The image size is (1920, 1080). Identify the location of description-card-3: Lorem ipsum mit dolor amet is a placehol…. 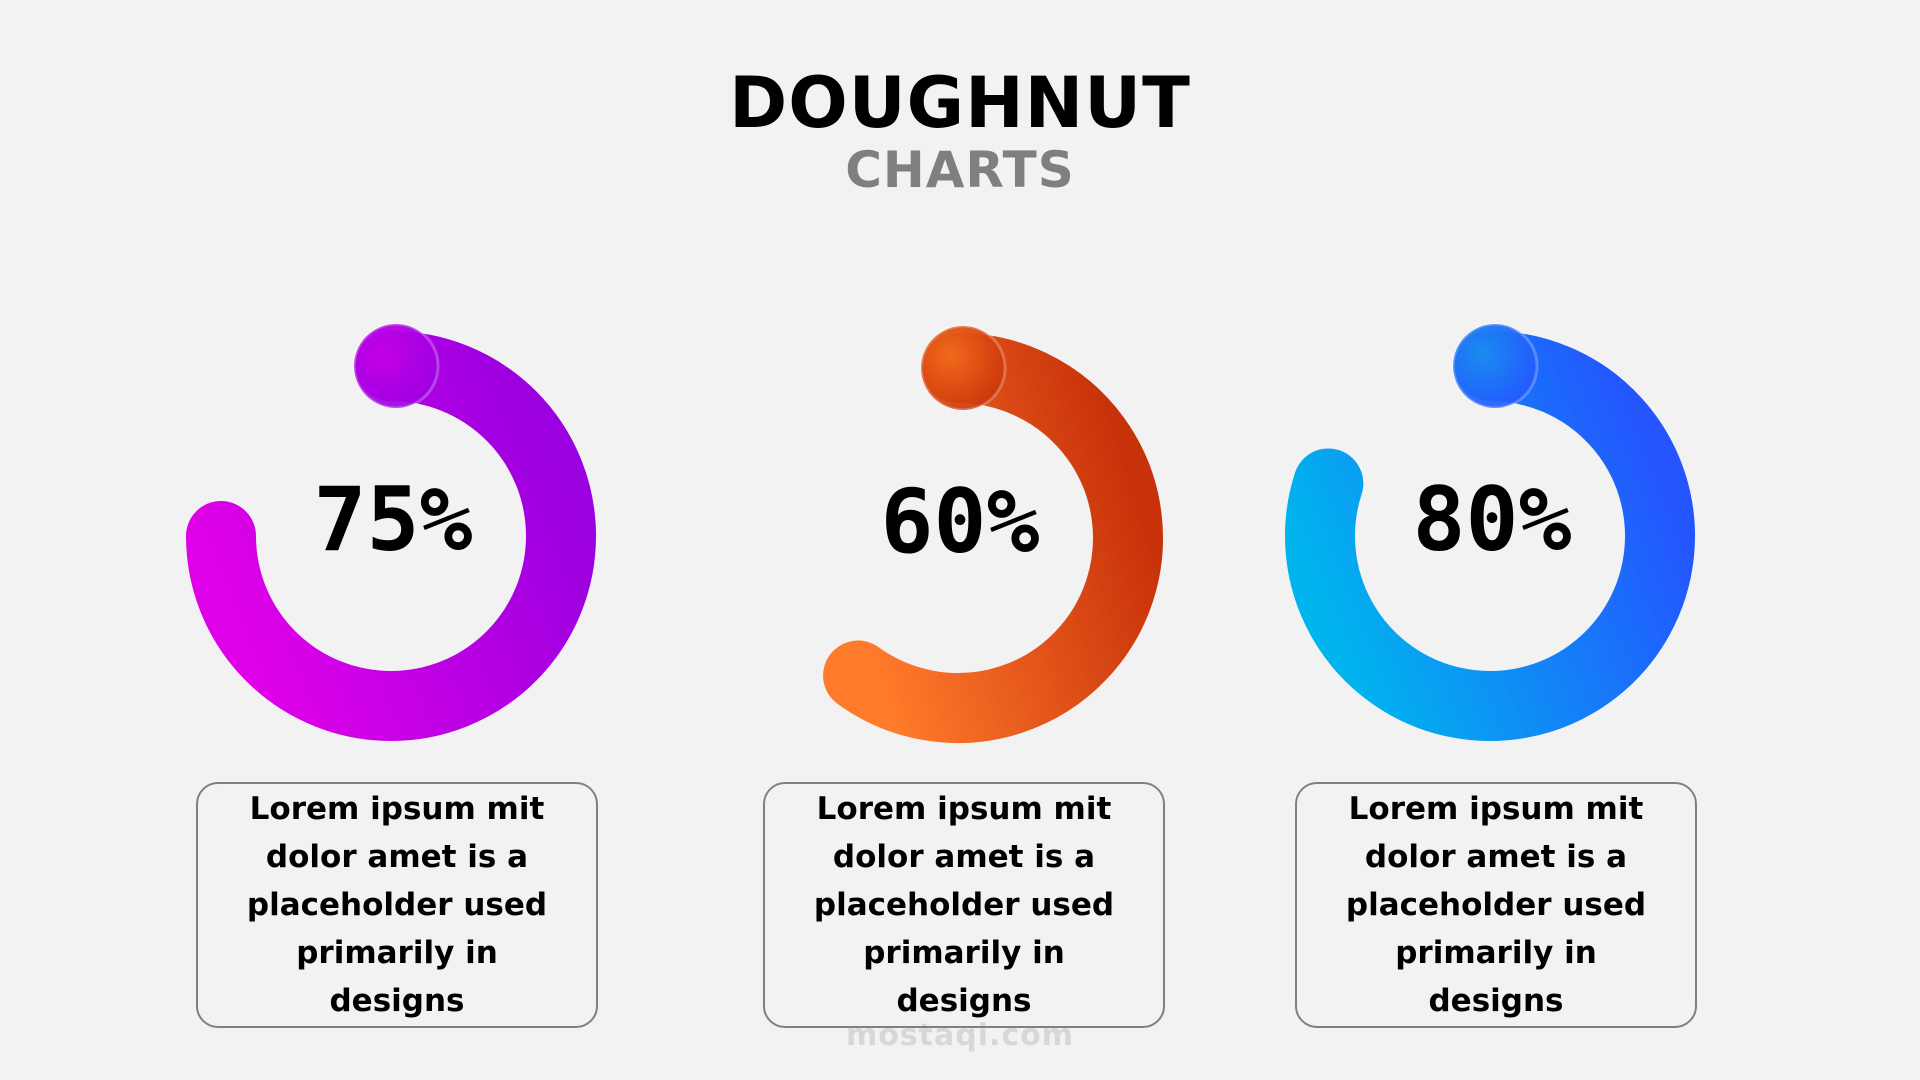
(1496, 905).